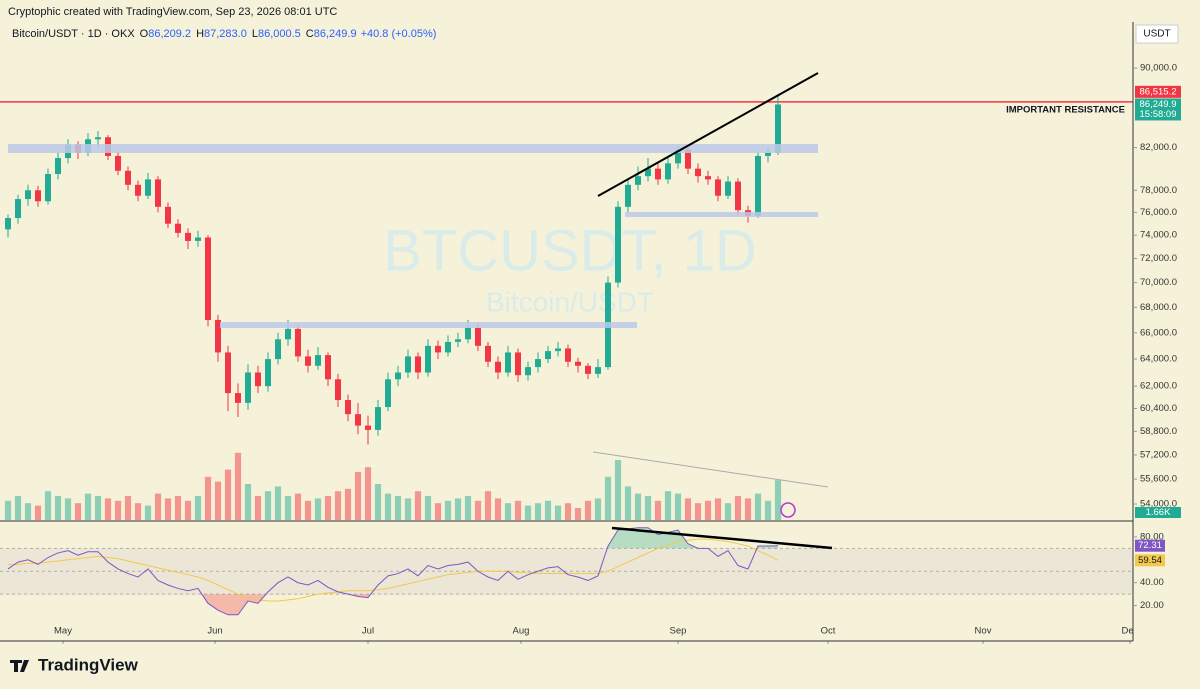  I want to click on last-price-box, so click(1158, 109).